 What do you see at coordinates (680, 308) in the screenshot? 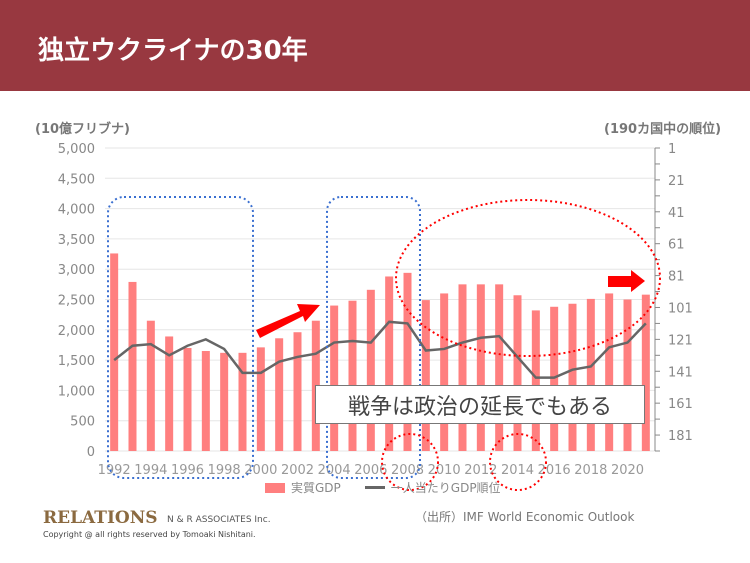
I see `right-tick-label: 101` at bounding box center [680, 308].